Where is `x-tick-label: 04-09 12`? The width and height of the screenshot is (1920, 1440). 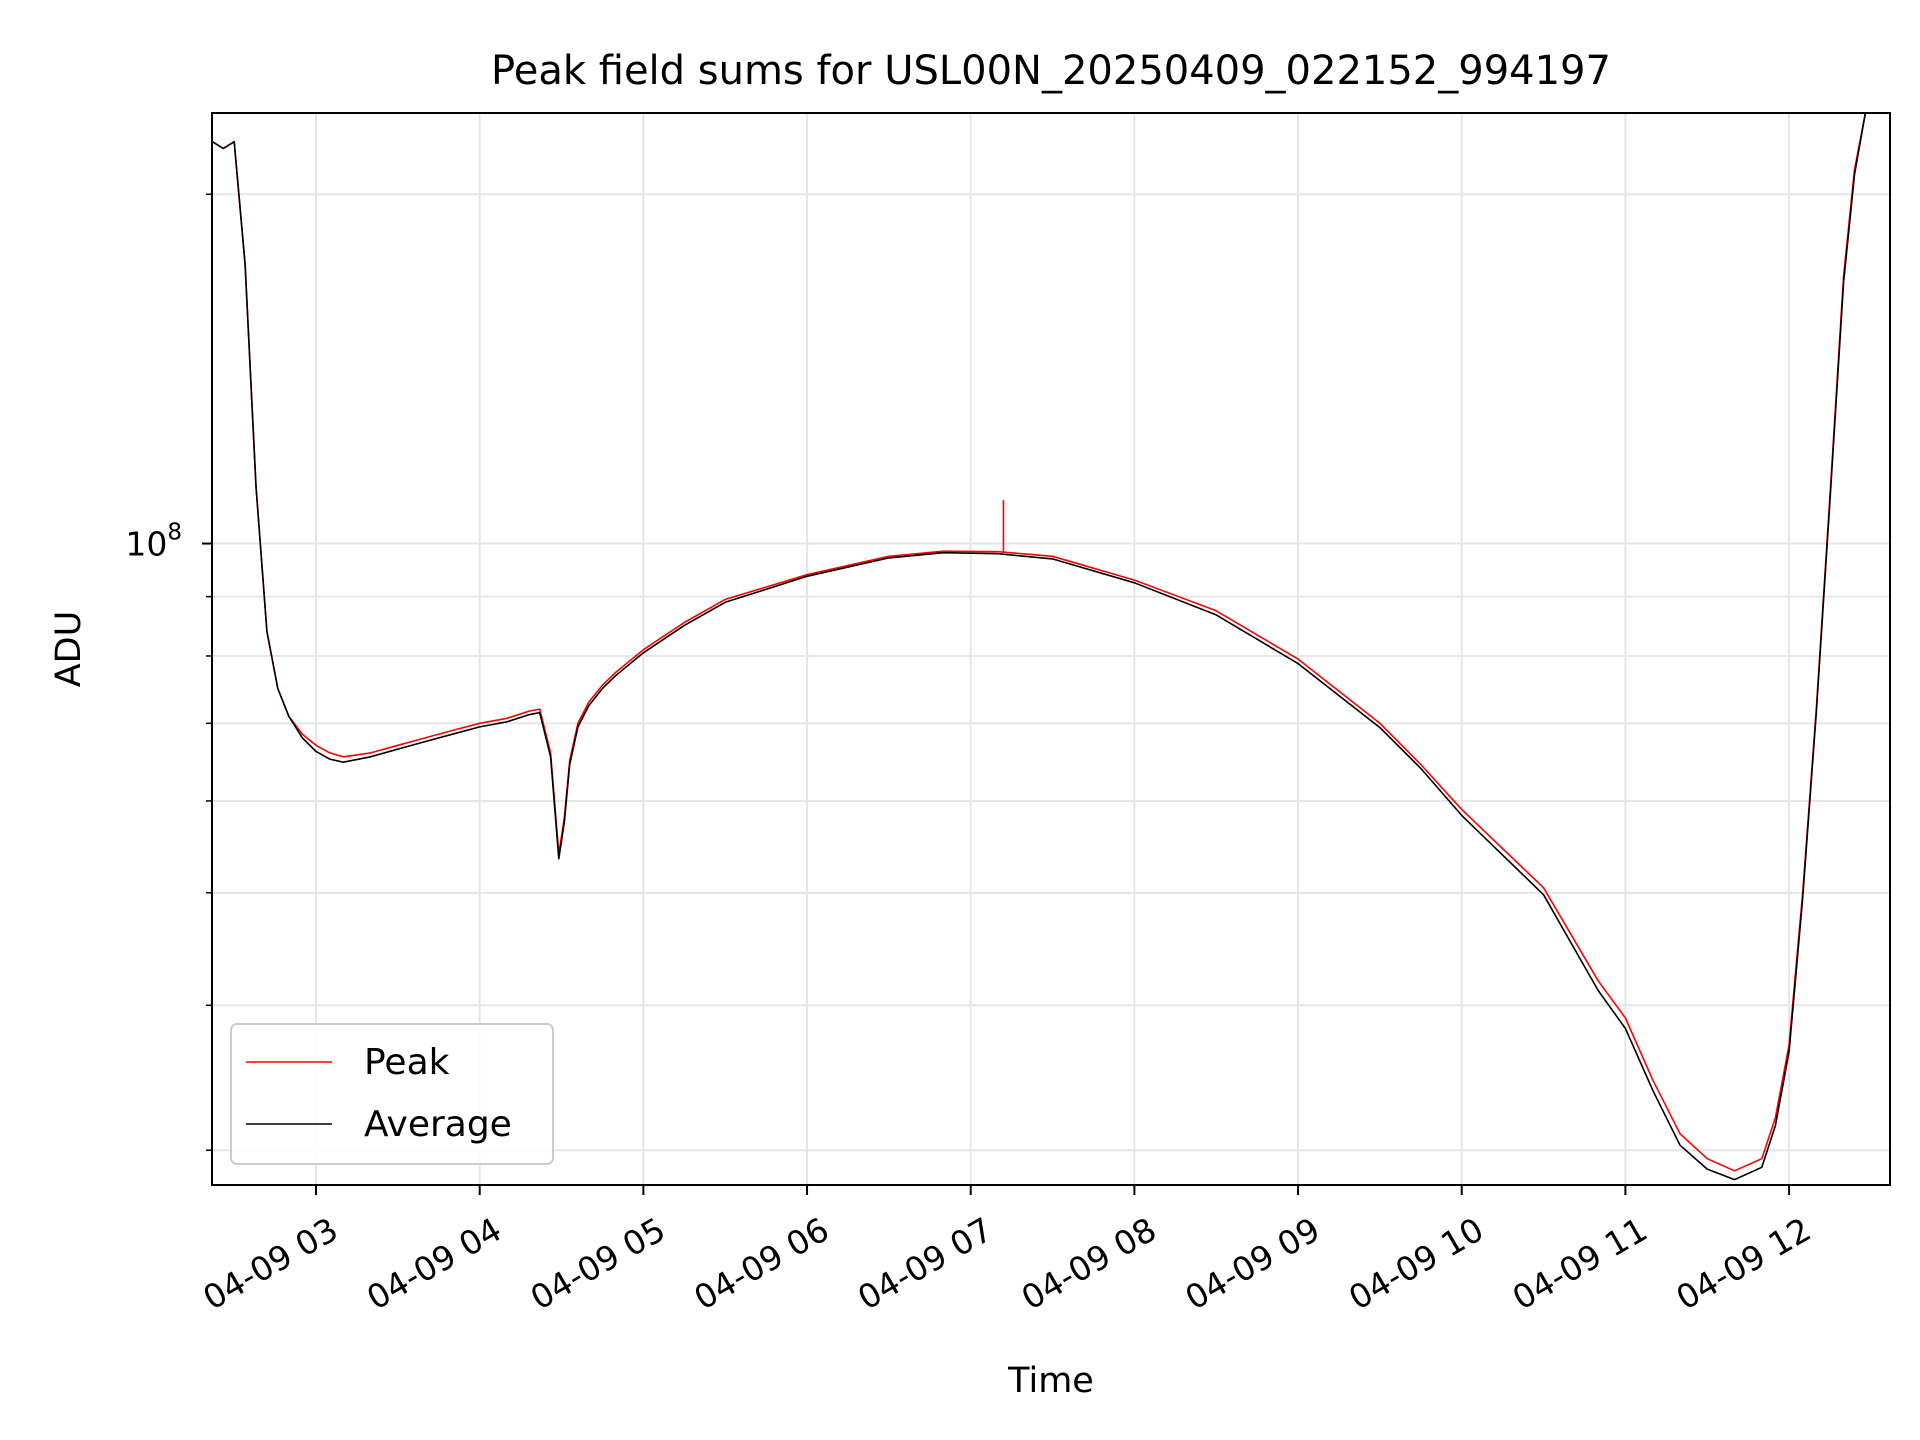 x-tick-label: 04-09 12 is located at coordinates (1743, 1264).